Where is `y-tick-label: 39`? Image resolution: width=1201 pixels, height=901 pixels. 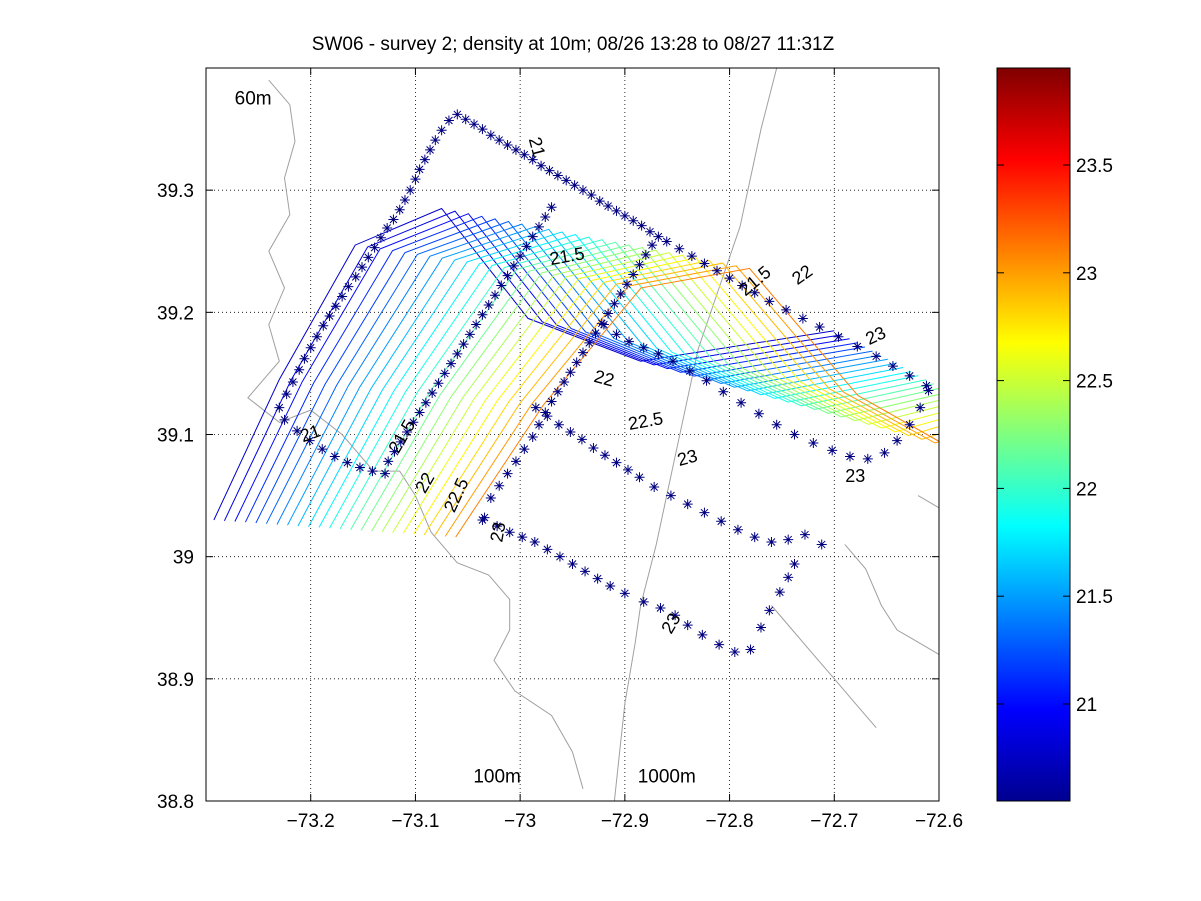
y-tick-label: 39 is located at coordinates (183, 558).